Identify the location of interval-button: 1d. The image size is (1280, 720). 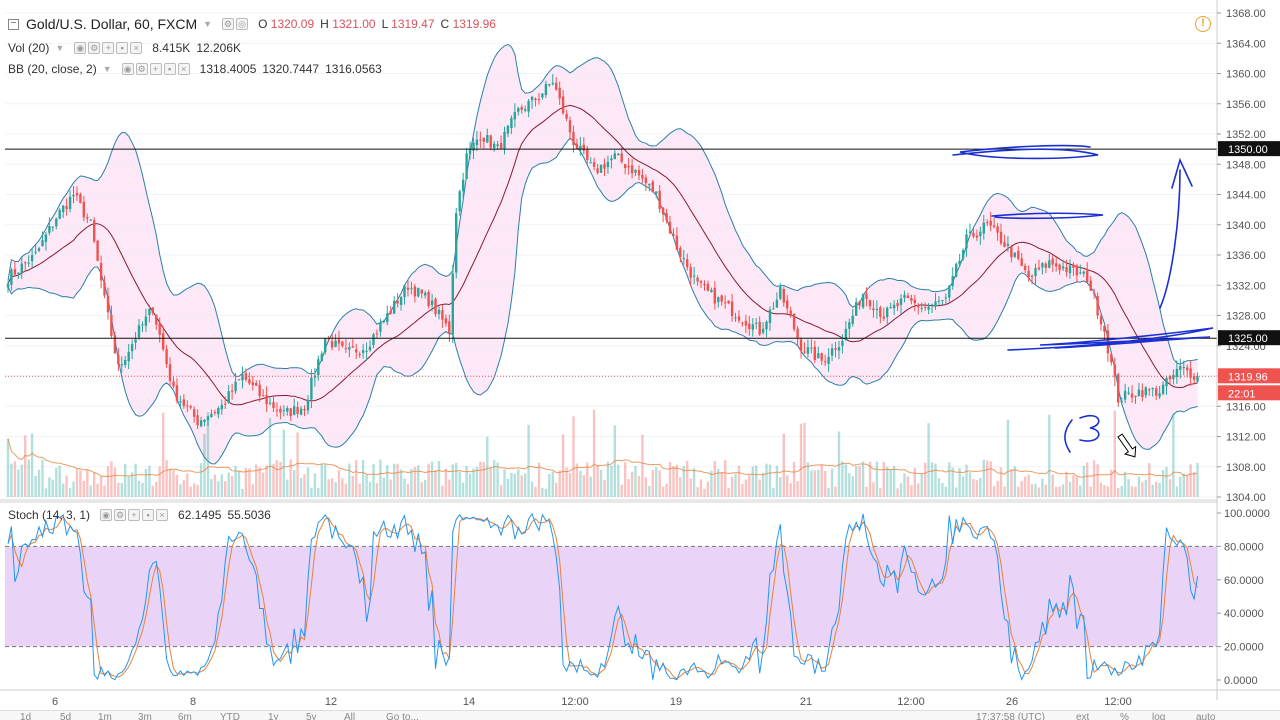
(26, 716).